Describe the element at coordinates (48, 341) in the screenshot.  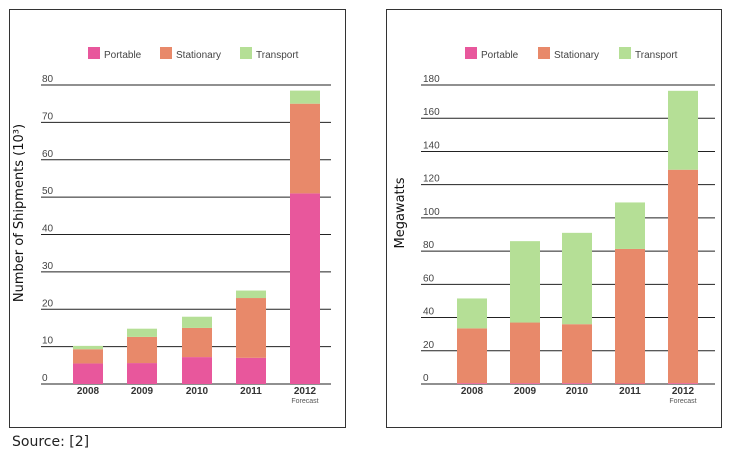
I see `y-tick-label: 10` at that location.